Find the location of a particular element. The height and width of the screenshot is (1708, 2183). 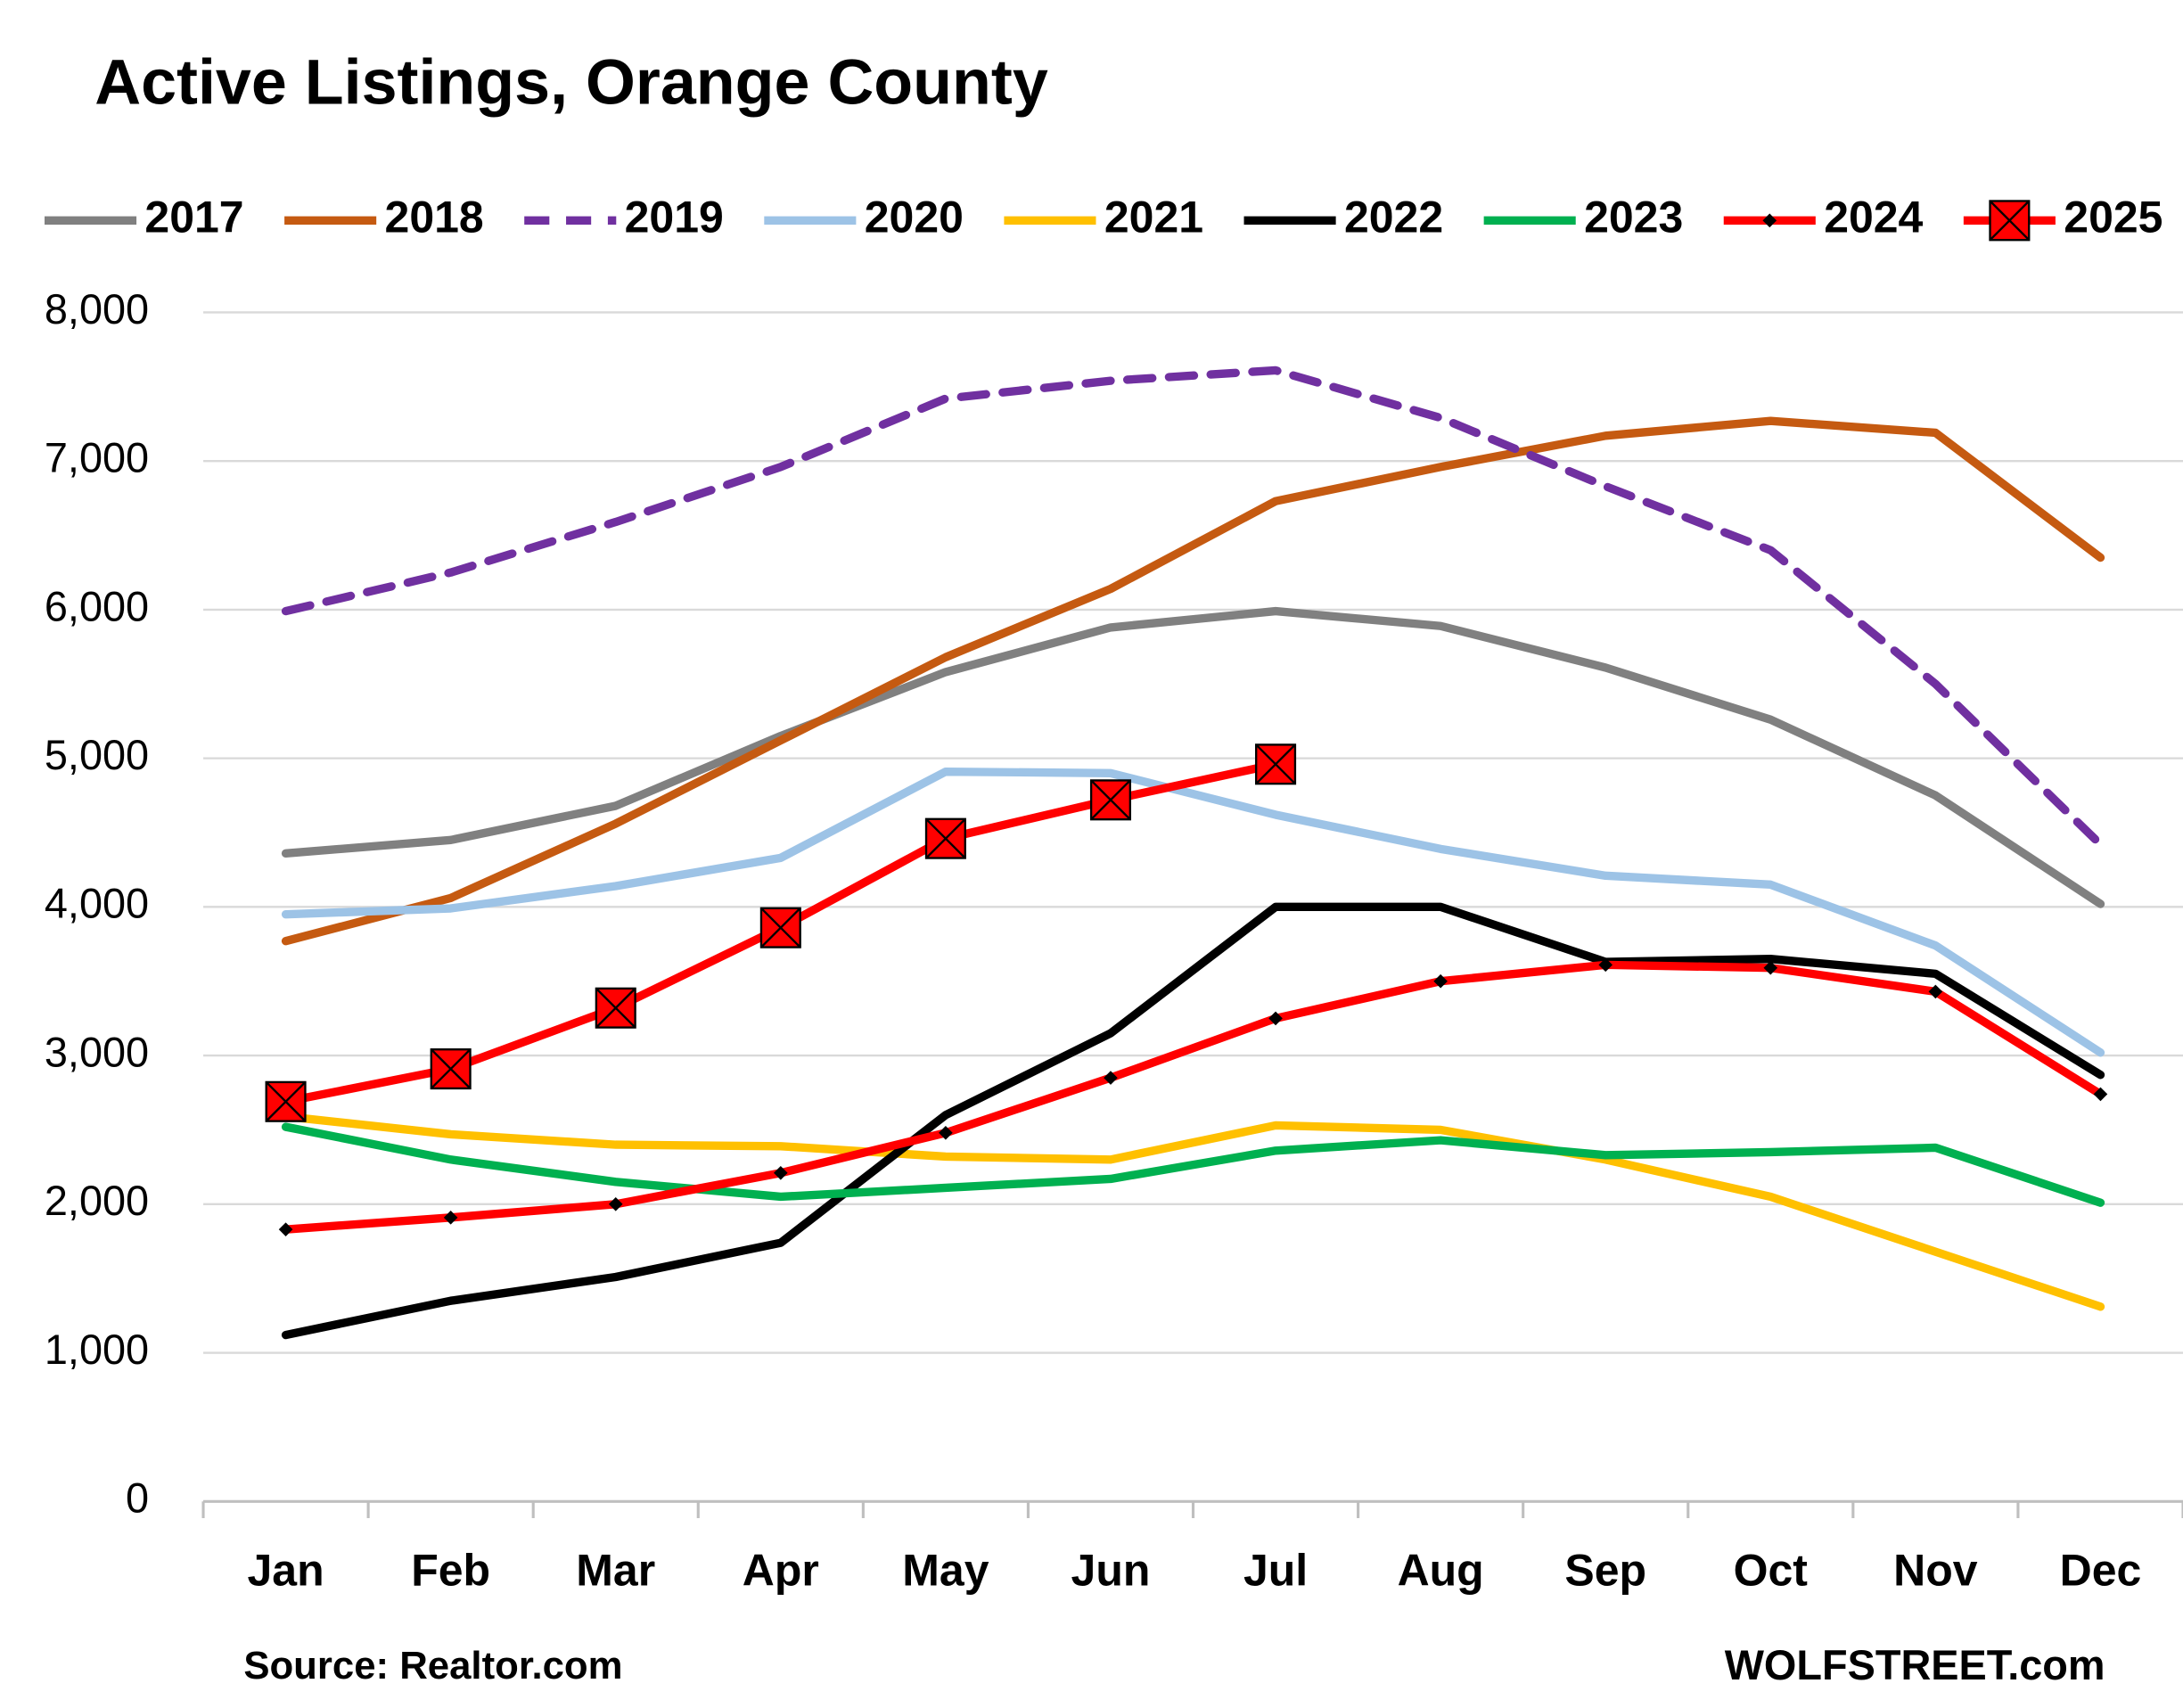

y-tick-label: 0 is located at coordinates (137, 1498).